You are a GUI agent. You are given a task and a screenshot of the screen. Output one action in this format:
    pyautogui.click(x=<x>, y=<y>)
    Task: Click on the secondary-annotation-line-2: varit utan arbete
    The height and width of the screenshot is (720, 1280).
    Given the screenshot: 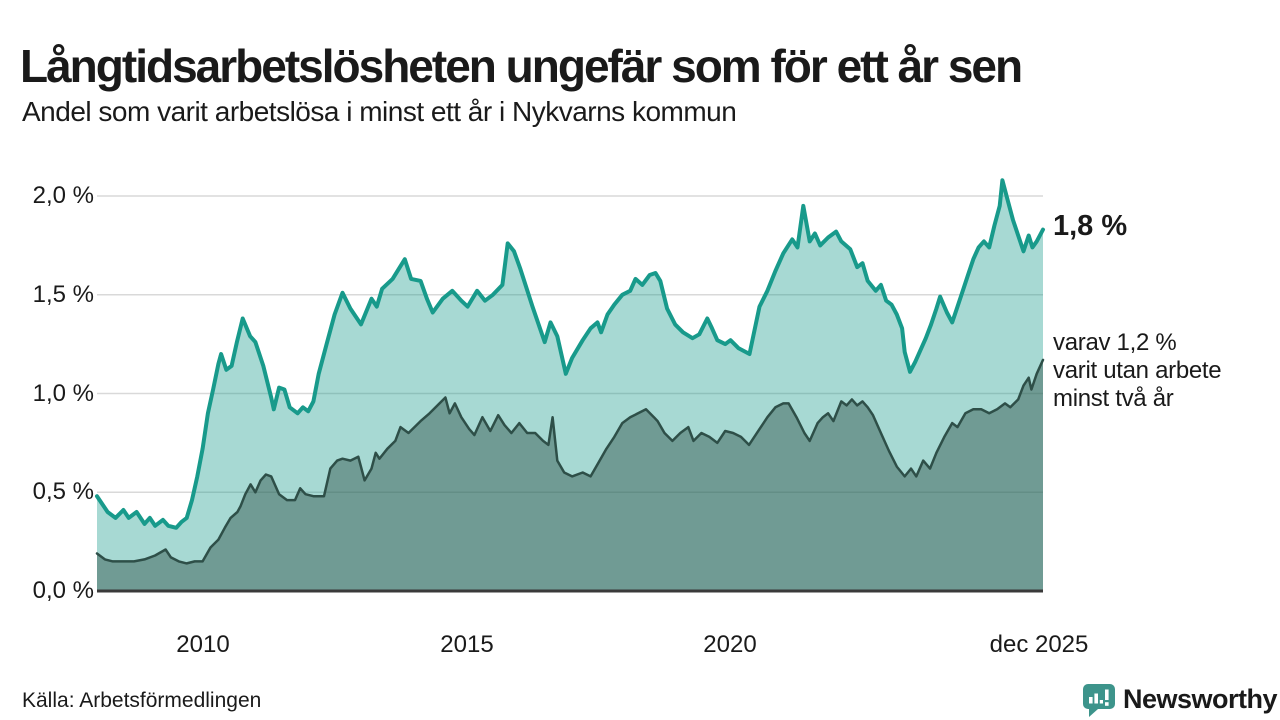 What is the action you would take?
    pyautogui.click(x=1137, y=370)
    